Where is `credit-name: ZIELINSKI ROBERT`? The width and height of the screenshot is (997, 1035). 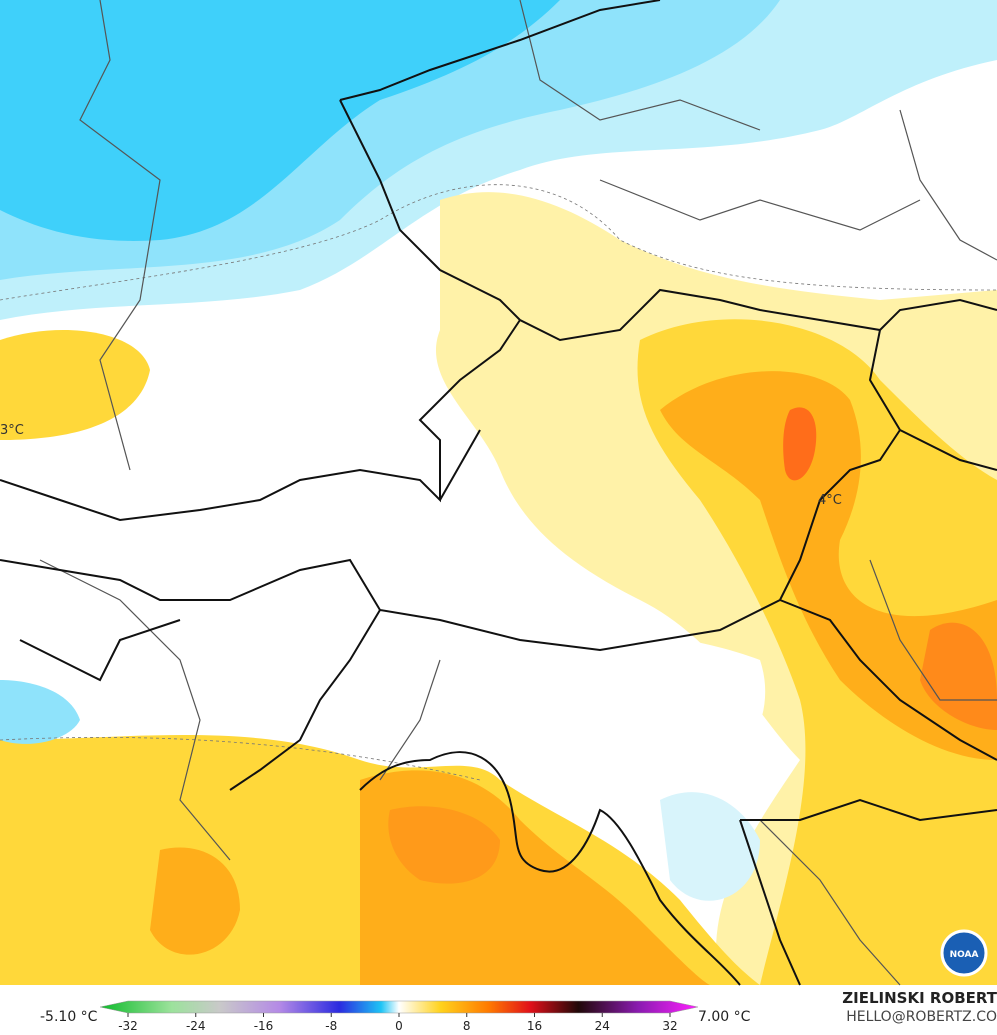 credit-name: ZIELINSKI ROBERT is located at coordinates (919, 998).